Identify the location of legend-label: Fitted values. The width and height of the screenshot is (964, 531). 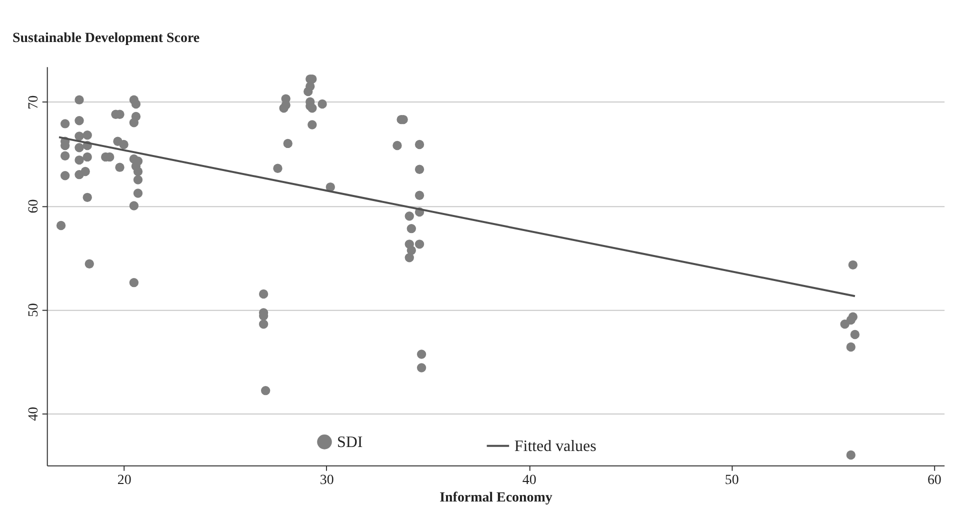
(555, 446).